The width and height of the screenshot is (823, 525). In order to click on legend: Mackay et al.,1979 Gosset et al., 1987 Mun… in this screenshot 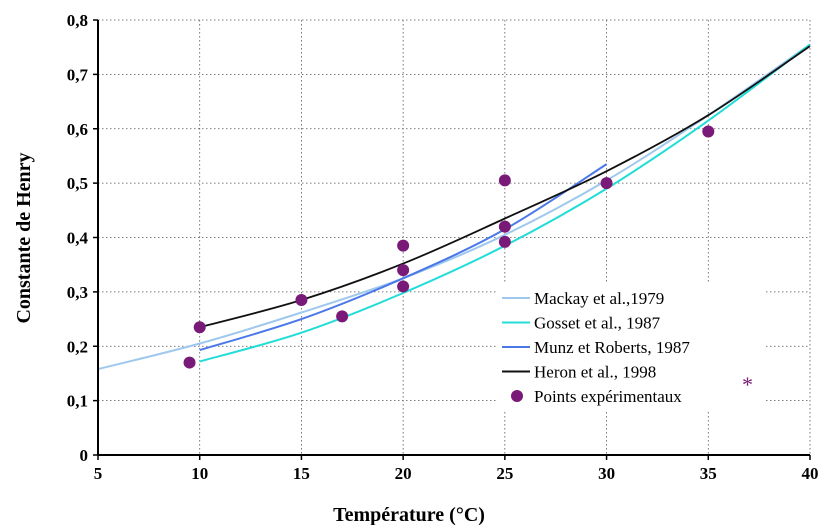, I will do `click(630, 346)`.